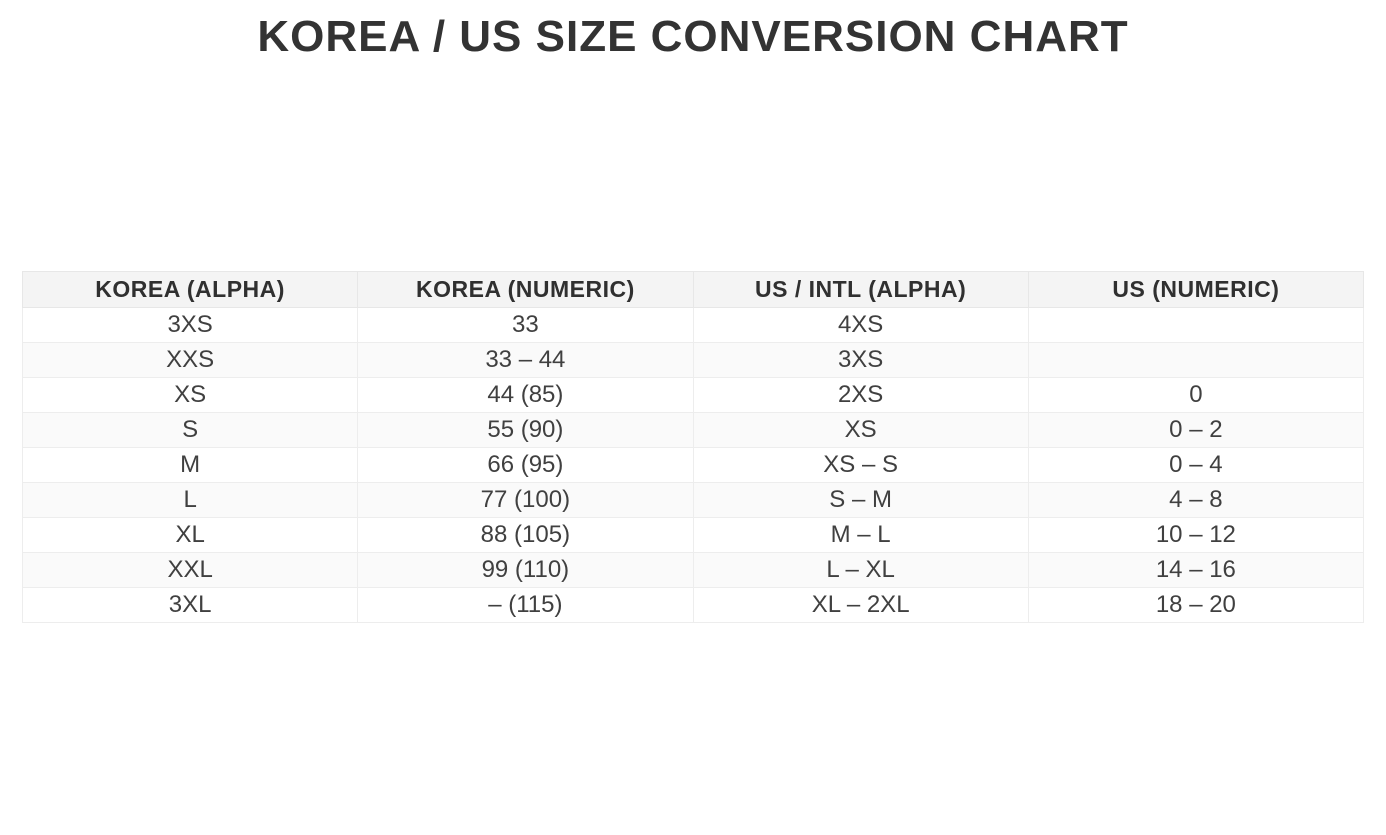 The height and width of the screenshot is (835, 1386). Describe the element at coordinates (525, 605) in the screenshot. I see `table-cell: – (115)` at that location.